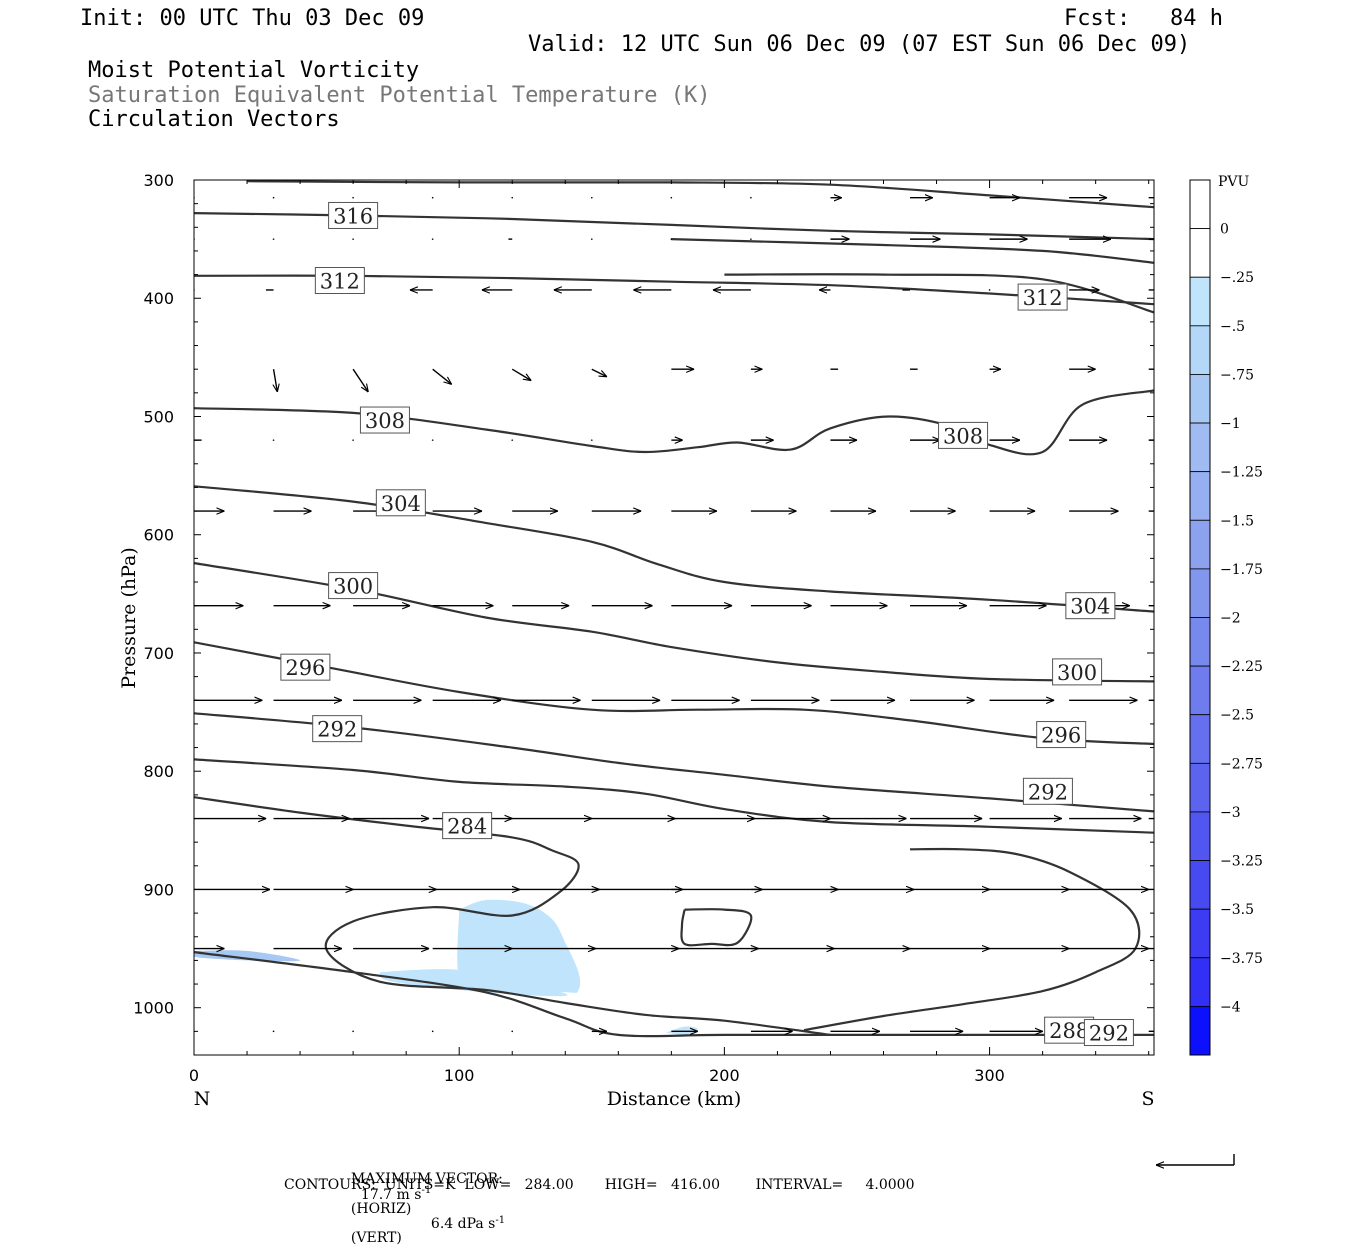 This screenshot has width=1350, height=1246. I want to click on colorbar-label: −3.25, so click(1241, 862).